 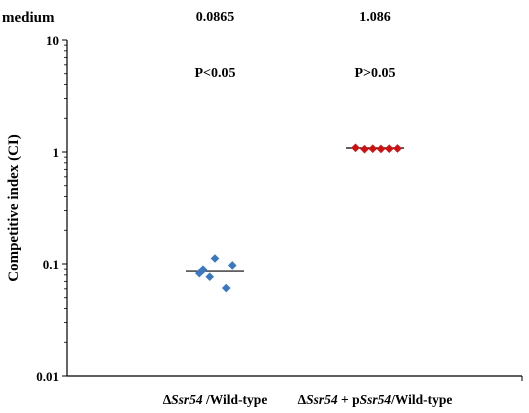 I want to click on median-value-label-0: 0.0865, so click(x=215, y=17).